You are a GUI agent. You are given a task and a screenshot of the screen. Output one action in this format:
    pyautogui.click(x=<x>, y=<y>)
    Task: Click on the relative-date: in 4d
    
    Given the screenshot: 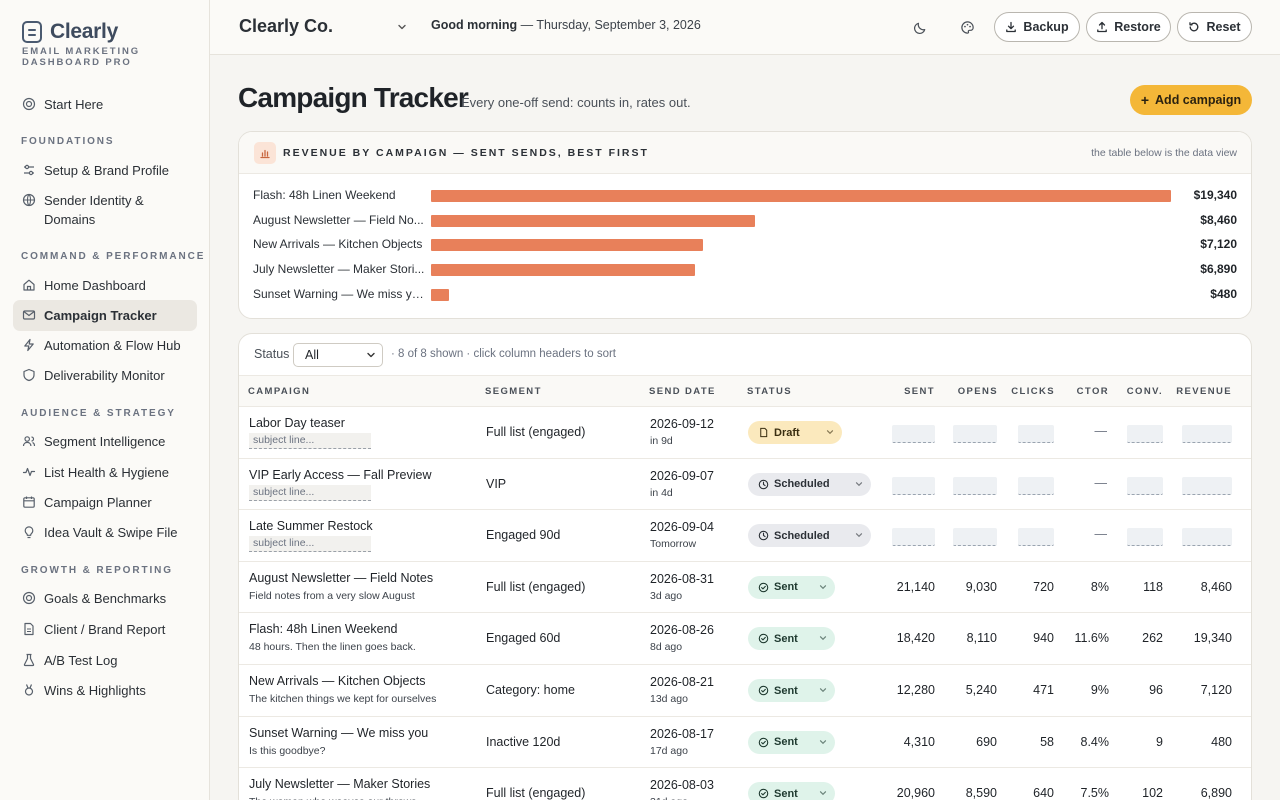 What is the action you would take?
    pyautogui.click(x=661, y=492)
    